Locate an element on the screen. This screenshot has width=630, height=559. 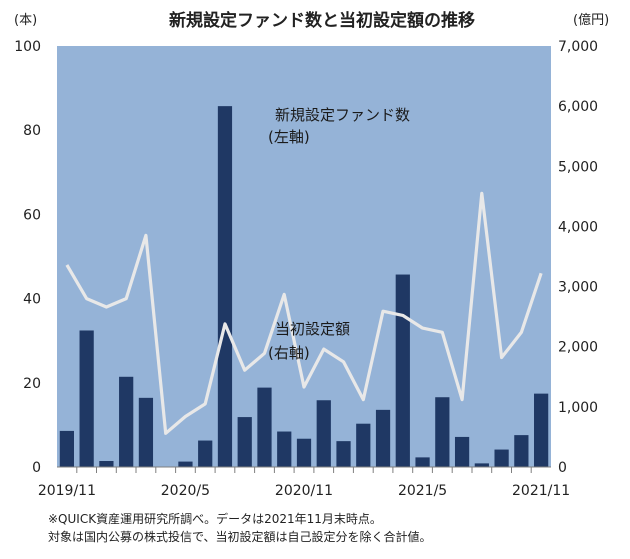
left-tick-label: 0 is located at coordinates (36, 468).